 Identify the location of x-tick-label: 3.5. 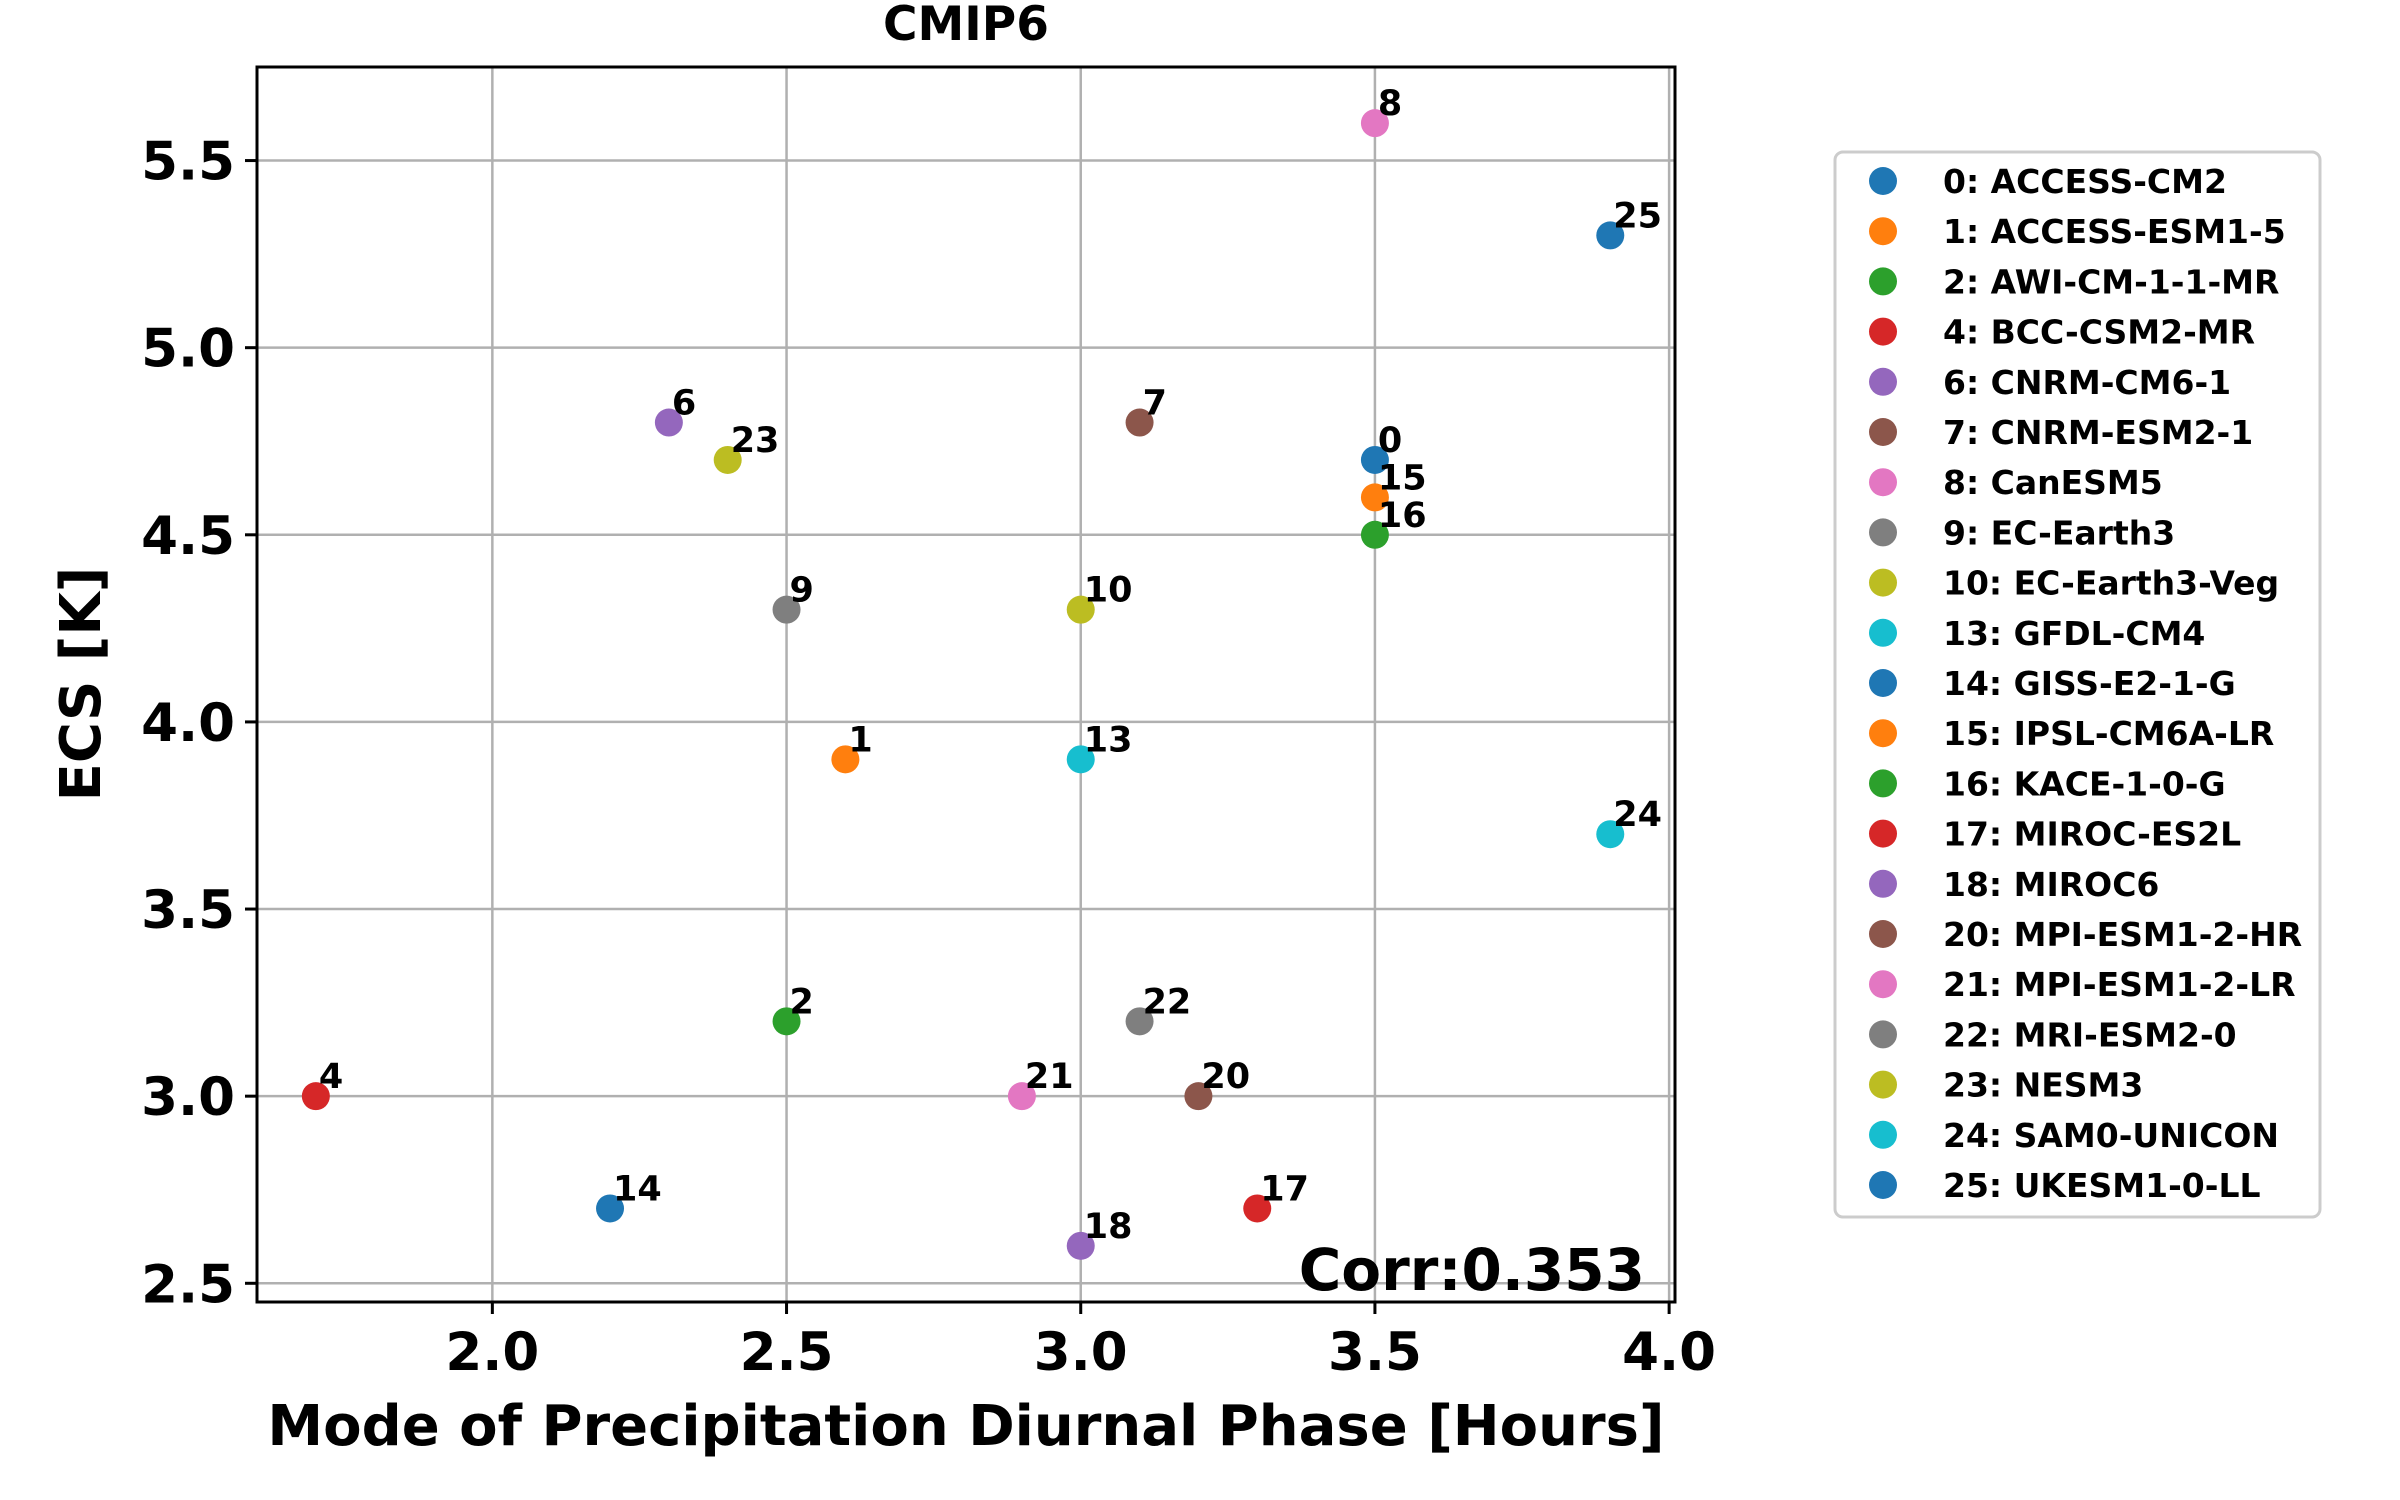
(1375, 1352).